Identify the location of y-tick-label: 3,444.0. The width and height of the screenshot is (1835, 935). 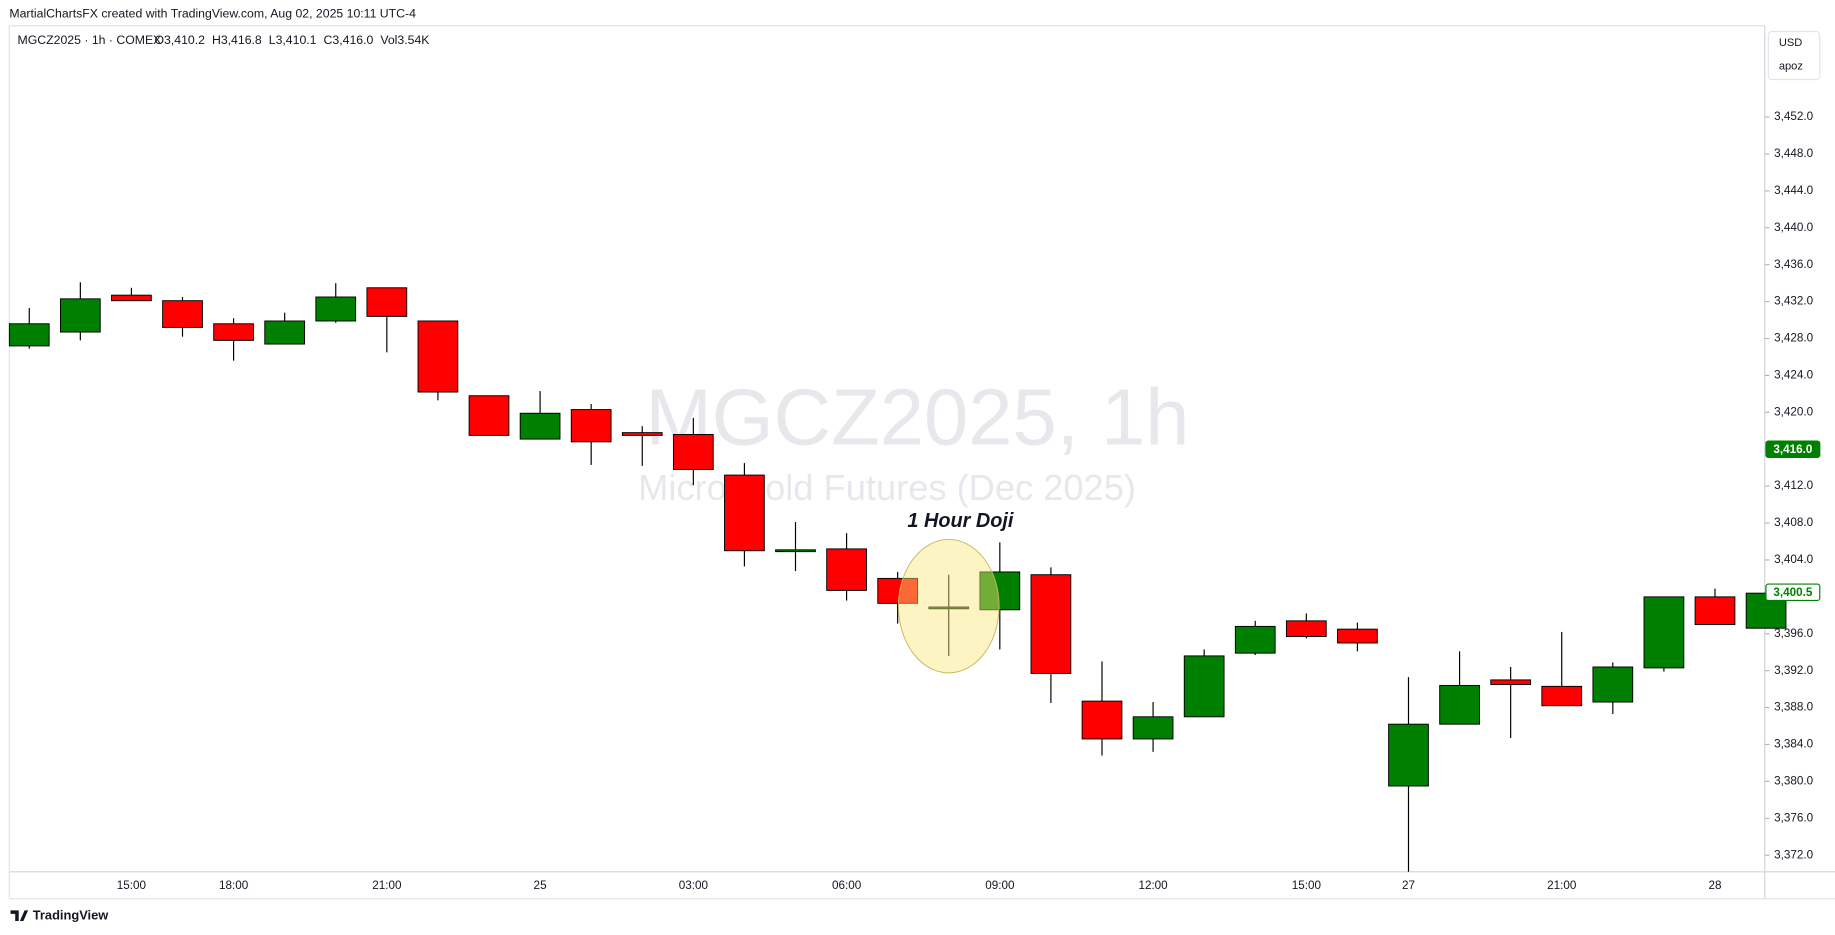
(1793, 190).